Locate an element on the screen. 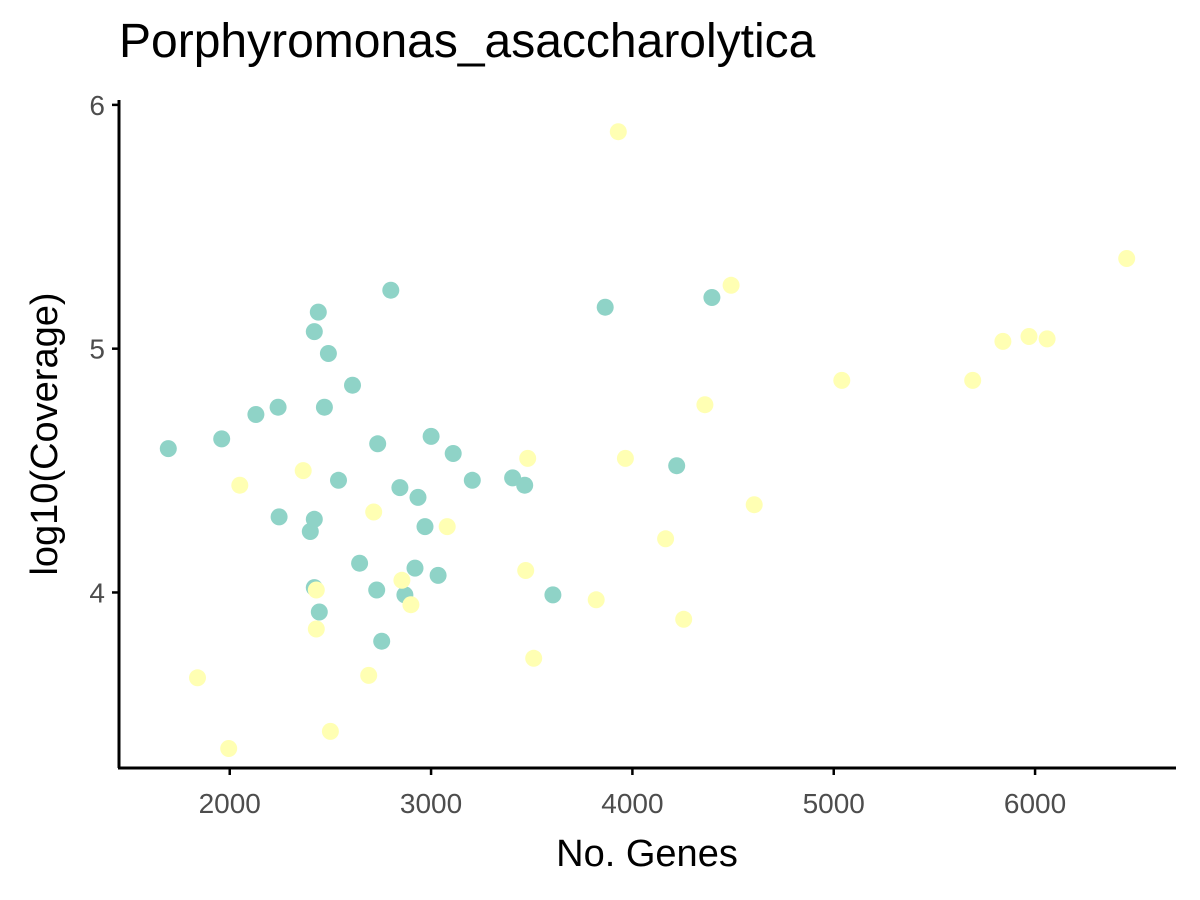 The height and width of the screenshot is (900, 1200). x-tick-label: 5000 is located at coordinates (834, 803).